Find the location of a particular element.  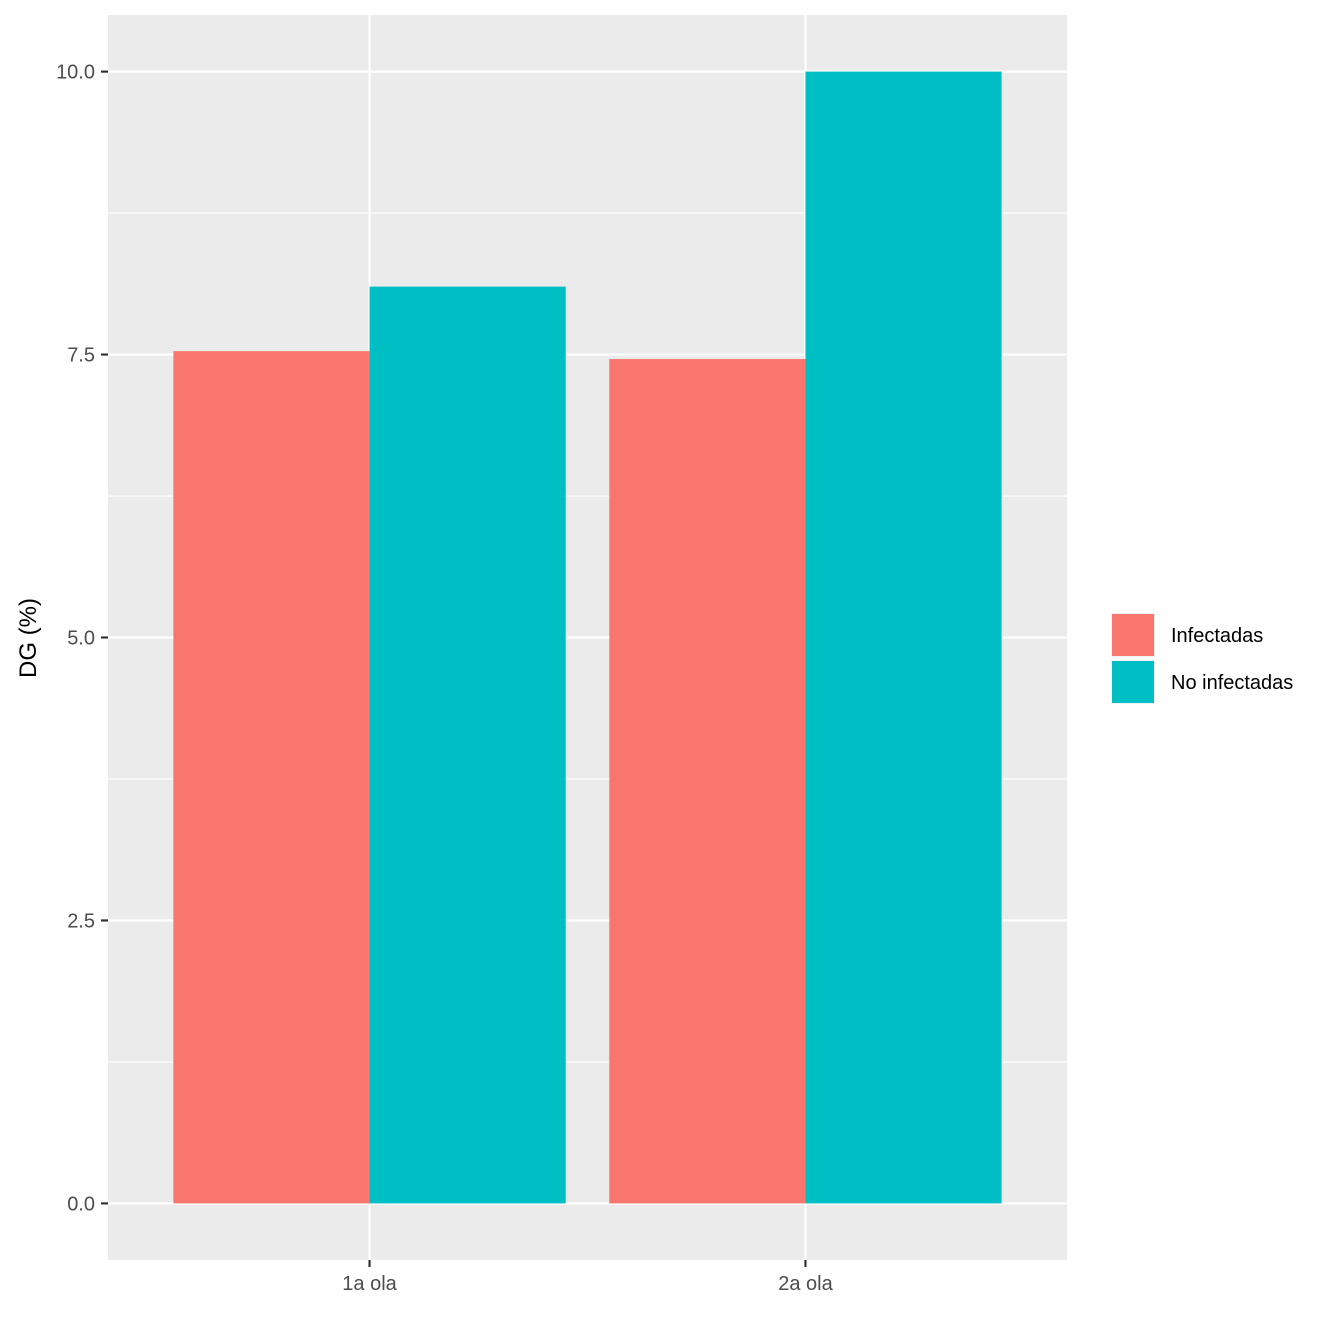

x-tick-label: 2a ola is located at coordinates (805, 1284).